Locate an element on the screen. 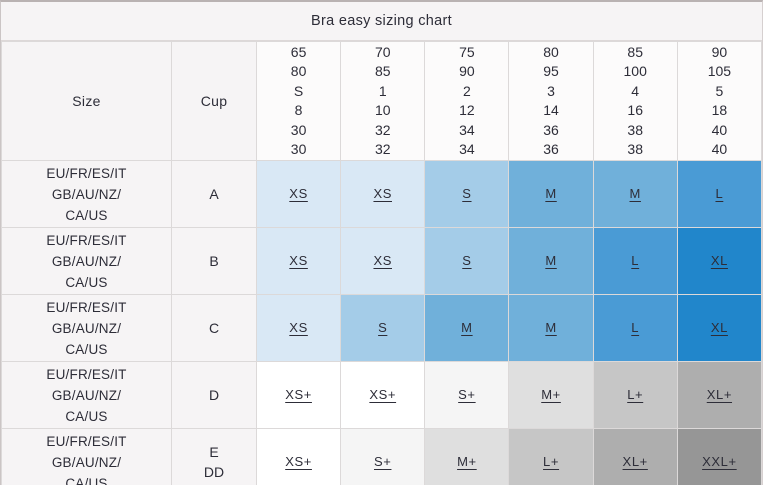 Image resolution: width=763 pixels, height=485 pixels. band-column-header: 65 80 S 8 30 30 is located at coordinates (298, 101).